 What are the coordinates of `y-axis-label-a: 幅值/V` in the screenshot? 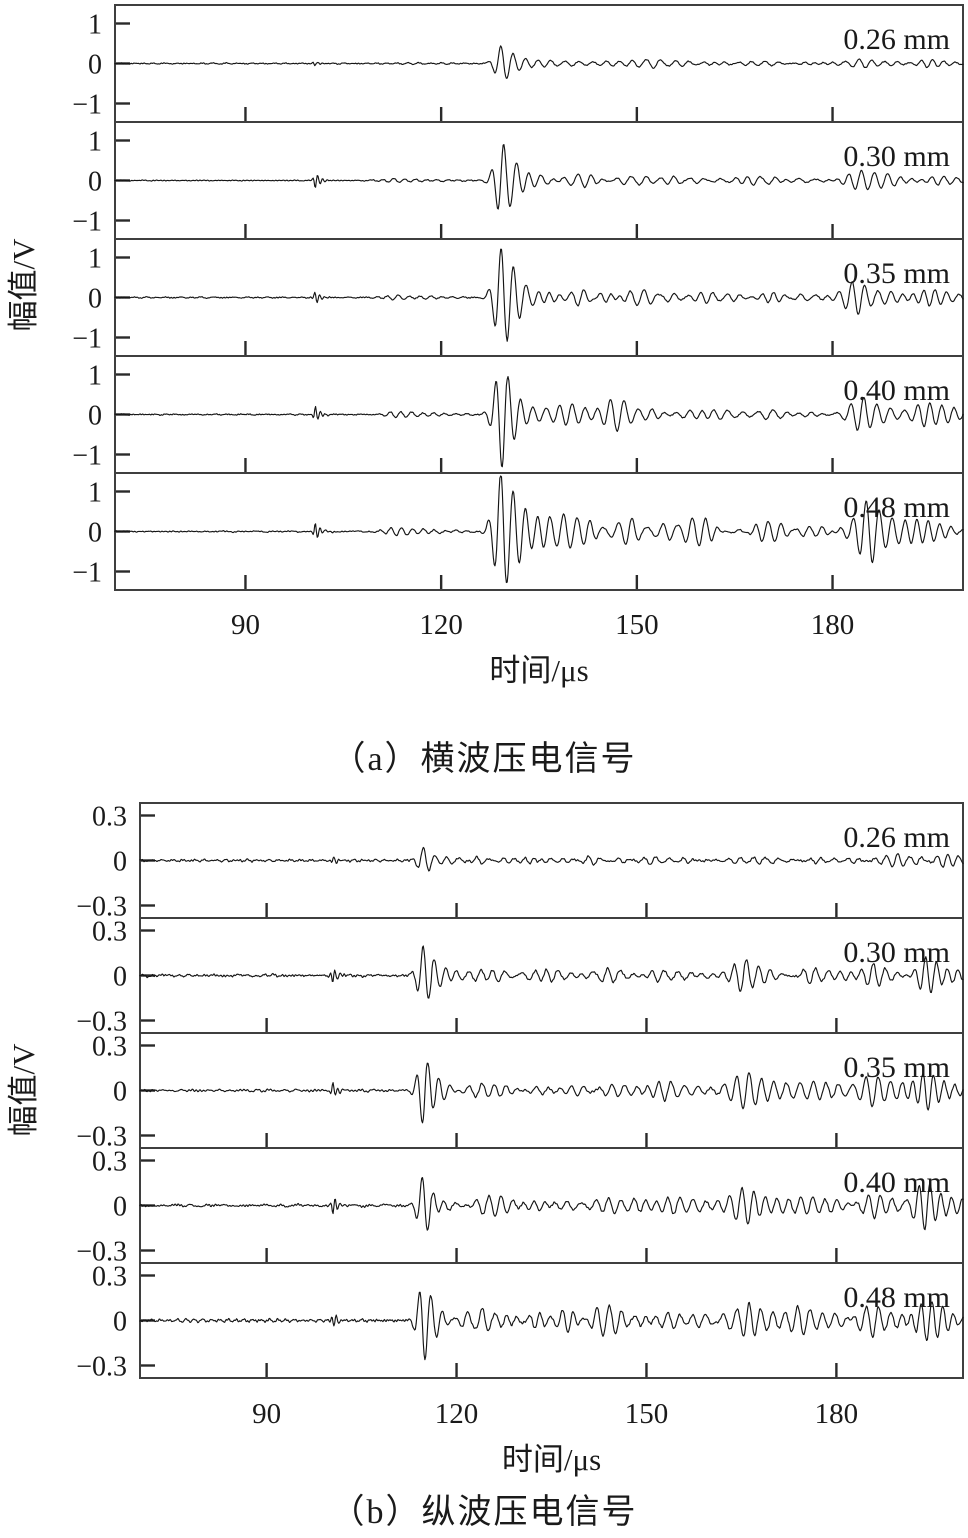 It's located at (23, 285).